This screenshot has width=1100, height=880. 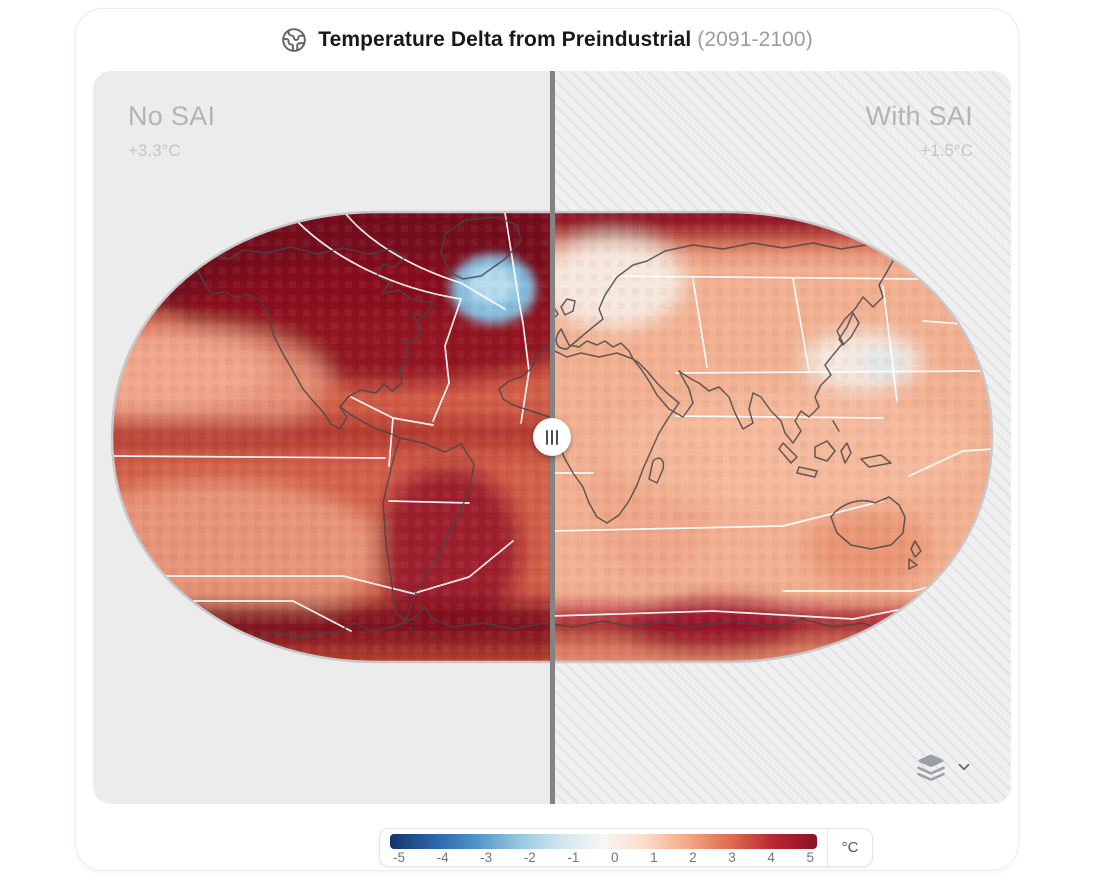 I want to click on legend-tick: -3, so click(x=486, y=857).